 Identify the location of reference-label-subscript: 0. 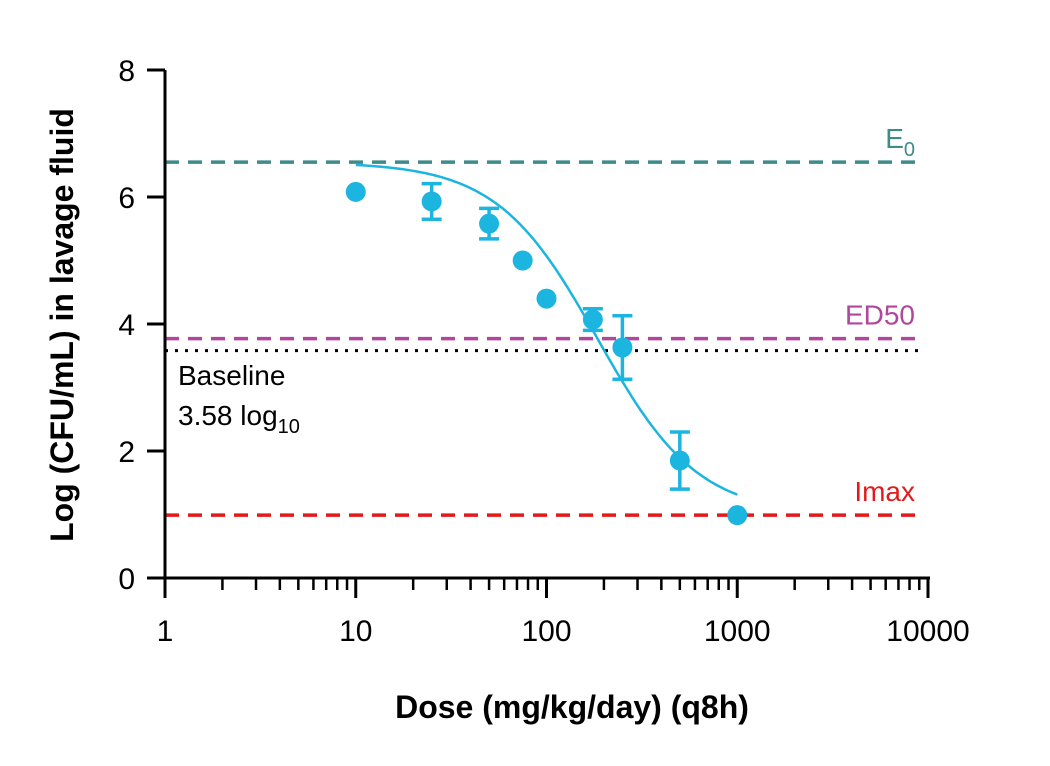
(909, 150).